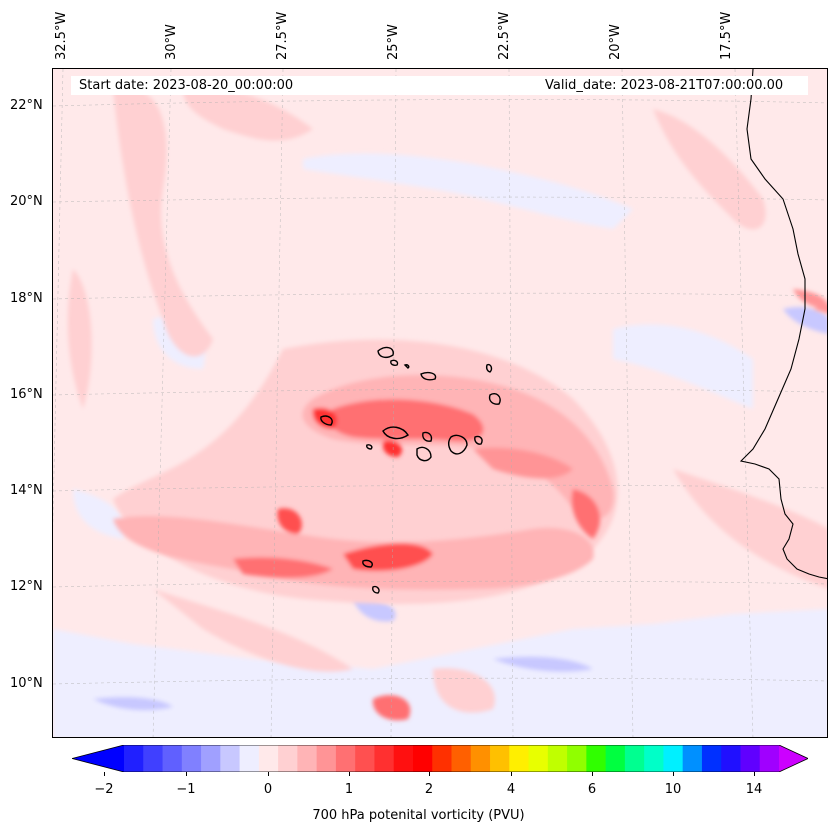  Describe the element at coordinates (171, 42) in the screenshot. I see `lon-label-30w: 30°W` at that location.